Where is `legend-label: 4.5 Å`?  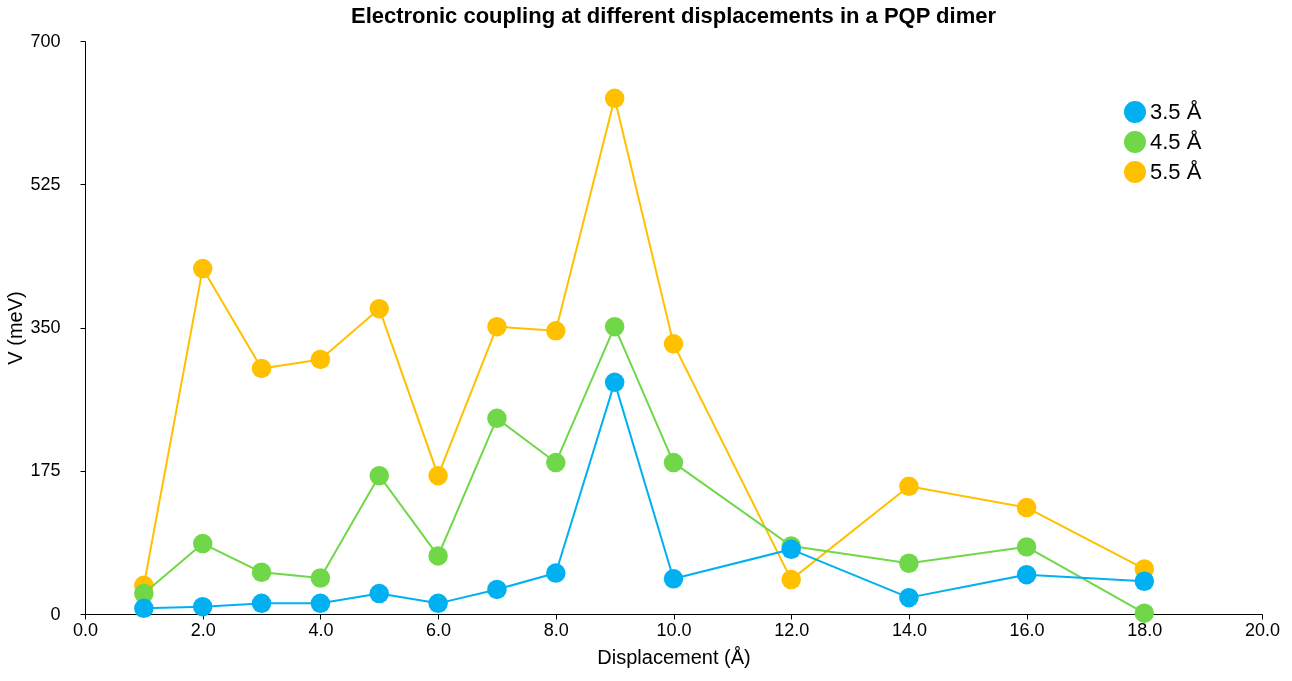
legend-label: 4.5 Å is located at coordinates (1176, 141).